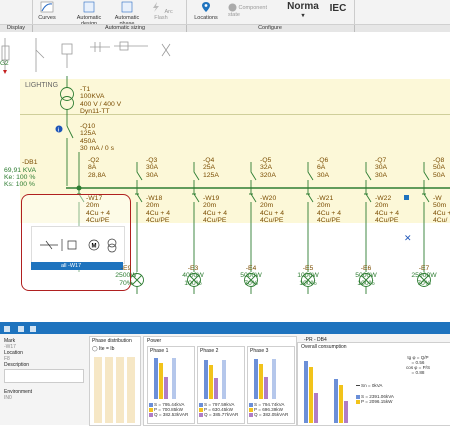 This screenshot has width=450, height=426. What do you see at coordinates (88, 134) in the screenshot?
I see `q10-rating: 125A` at bounding box center [88, 134].